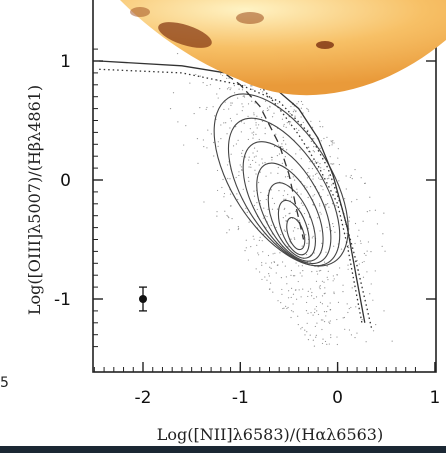 The height and width of the screenshot is (453, 446). I want to click on x-axis-label: Log([NII]λ6583)/(Hαλ6563), so click(270, 434).